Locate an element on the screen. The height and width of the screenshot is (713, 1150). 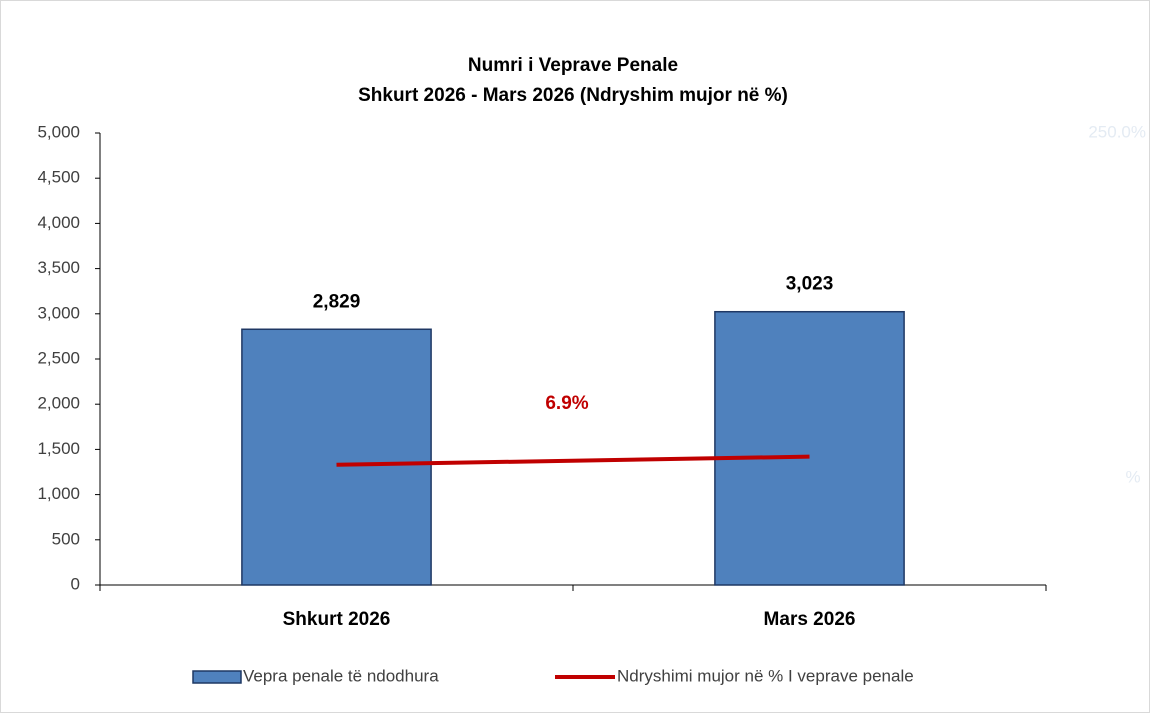
x-tick-label: Mars 2026 is located at coordinates (810, 619).